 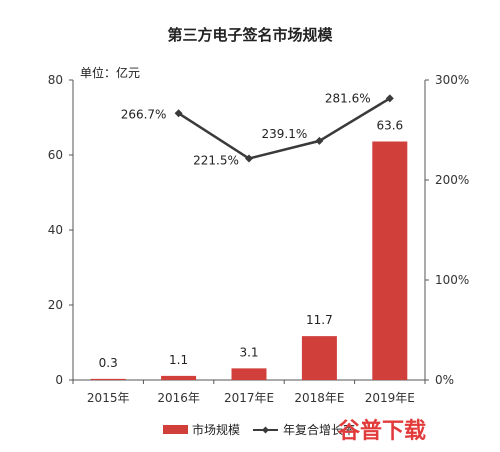 What do you see at coordinates (178, 398) in the screenshot?
I see `x-tick-label: 2016年` at bounding box center [178, 398].